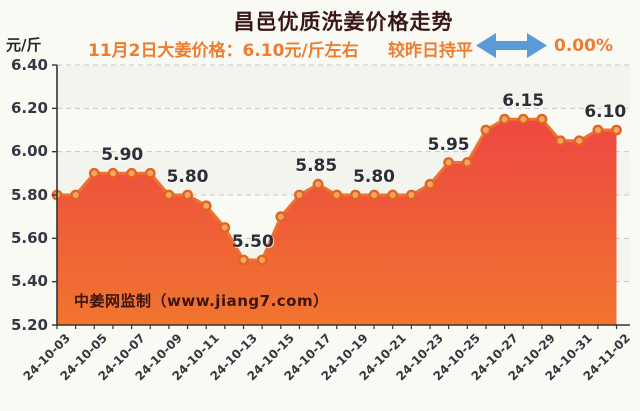 The width and height of the screenshot is (640, 411). Describe the element at coordinates (511, 45) in the screenshot. I see `flat-trend-arrow-icon` at that location.